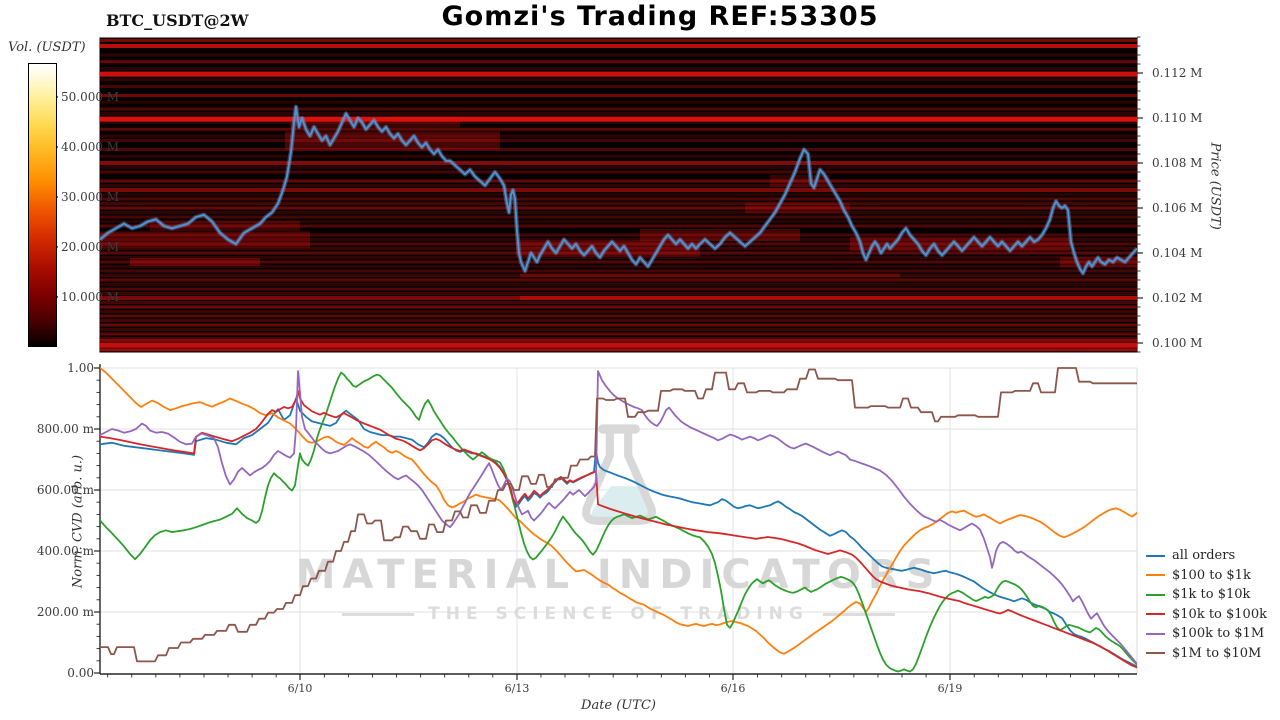 This screenshot has width=1280, height=720. What do you see at coordinates (618, 474) in the screenshot?
I see `flask-icon` at bounding box center [618, 474].